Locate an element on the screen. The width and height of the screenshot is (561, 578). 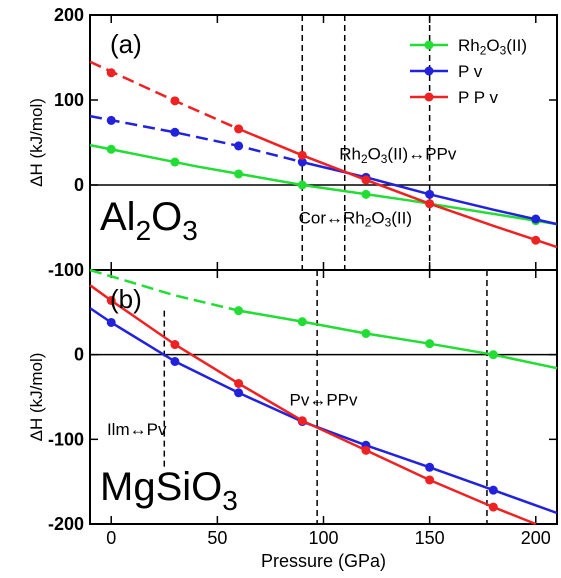
legend-entry: Rh2O3(II) is located at coordinates (492, 46).